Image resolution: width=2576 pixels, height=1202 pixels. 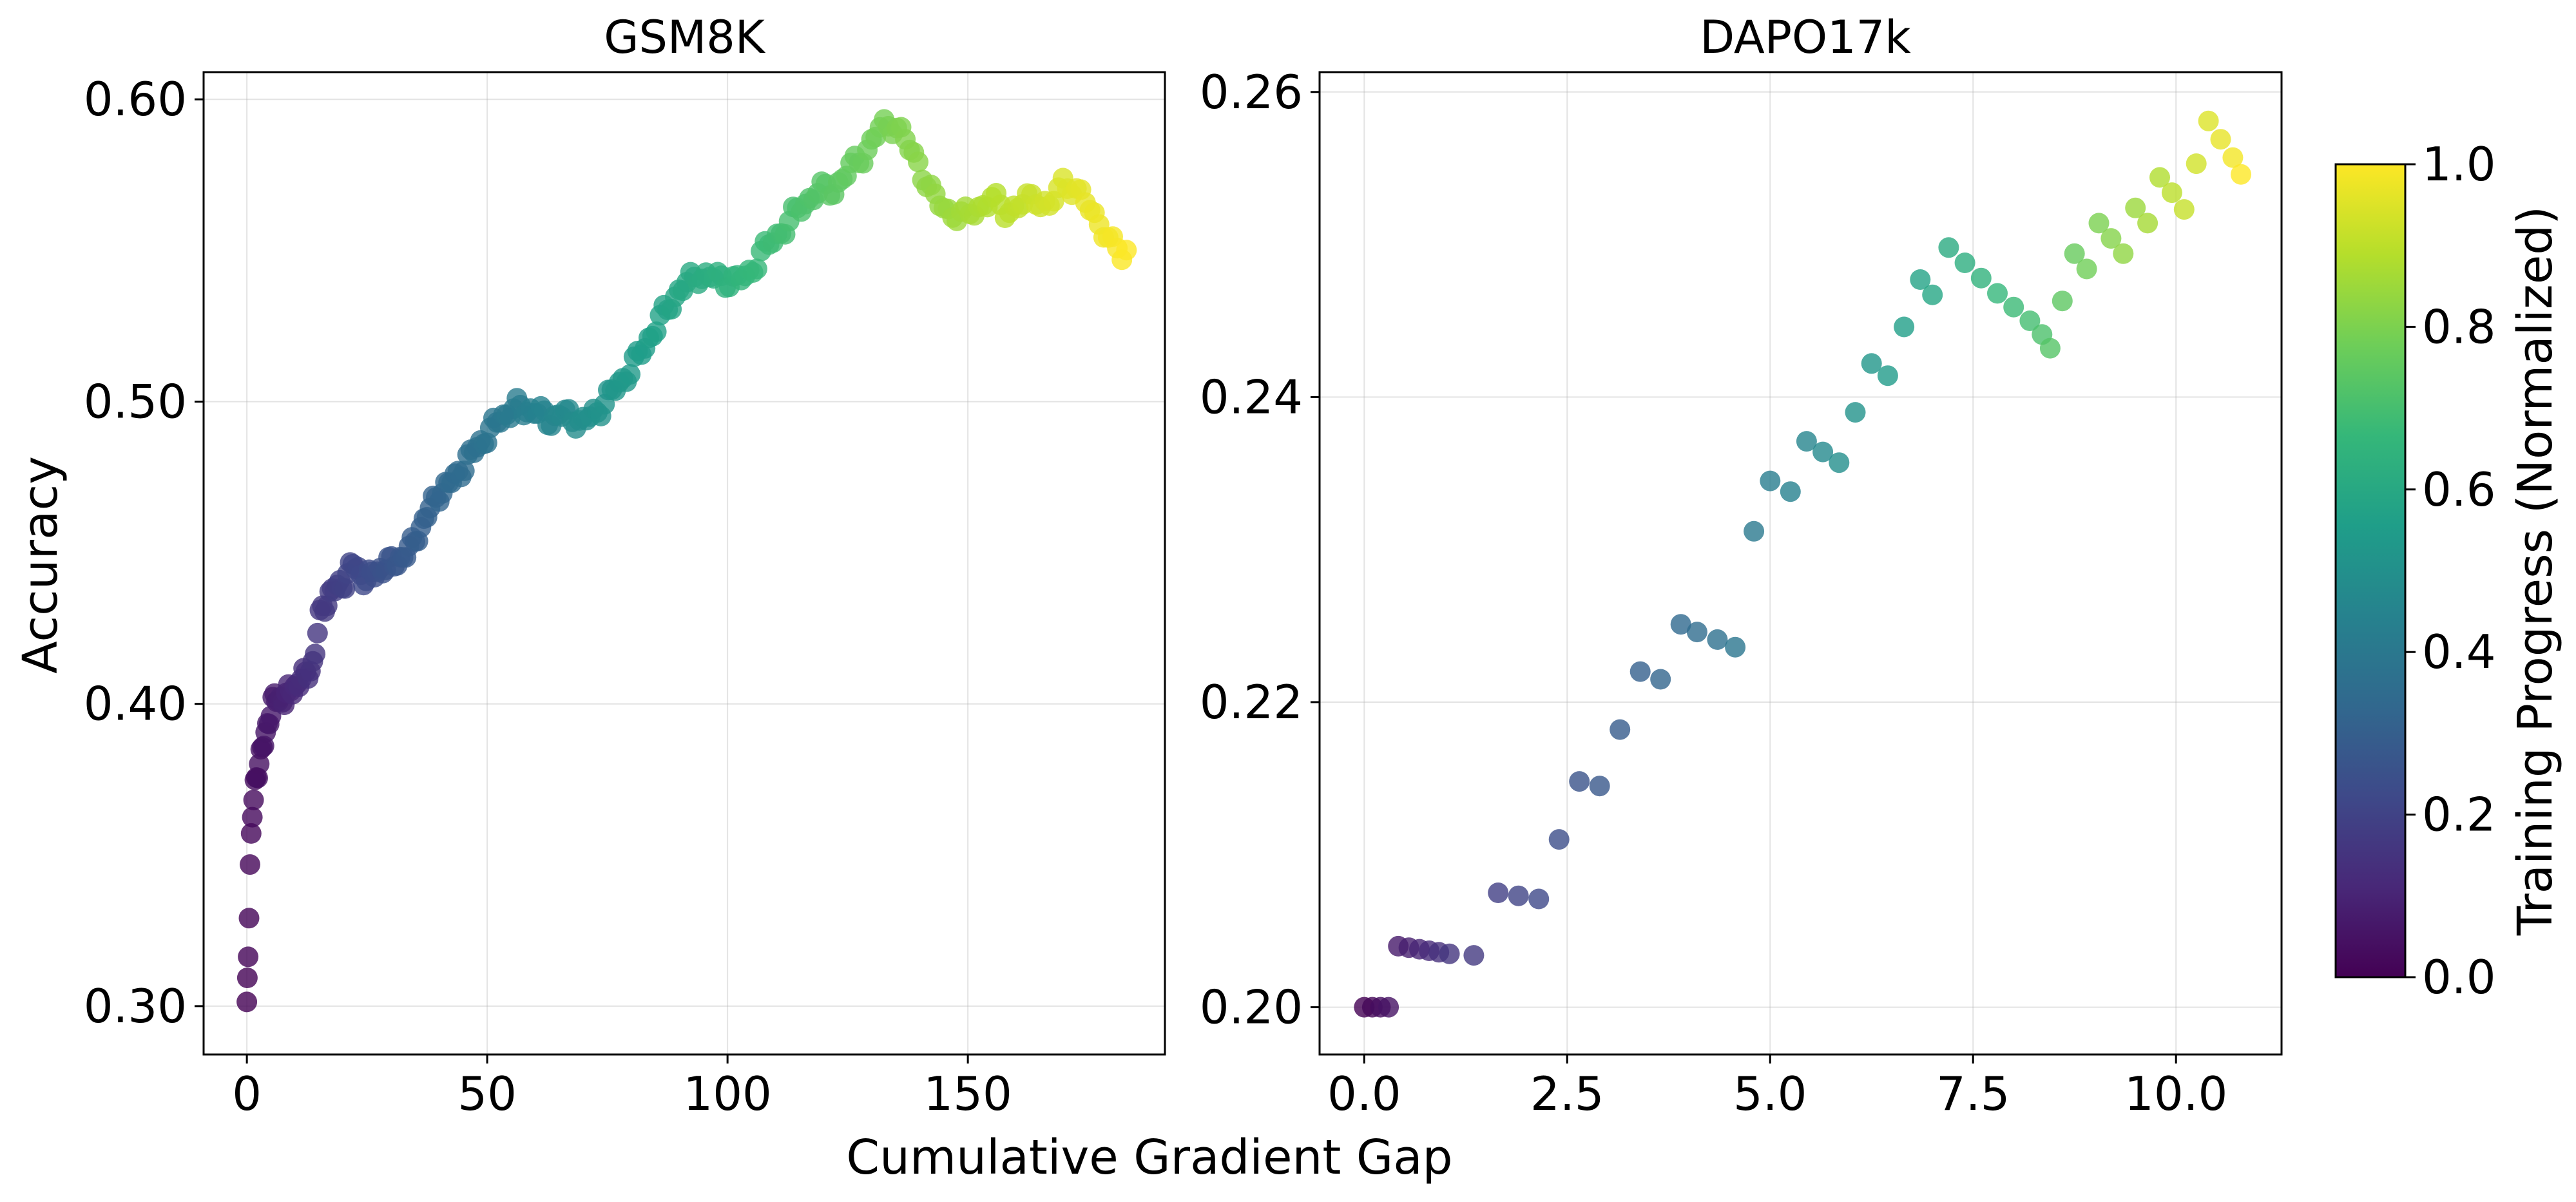 What do you see at coordinates (1567, 1094) in the screenshot?
I see `x-tick-label: 2.5` at bounding box center [1567, 1094].